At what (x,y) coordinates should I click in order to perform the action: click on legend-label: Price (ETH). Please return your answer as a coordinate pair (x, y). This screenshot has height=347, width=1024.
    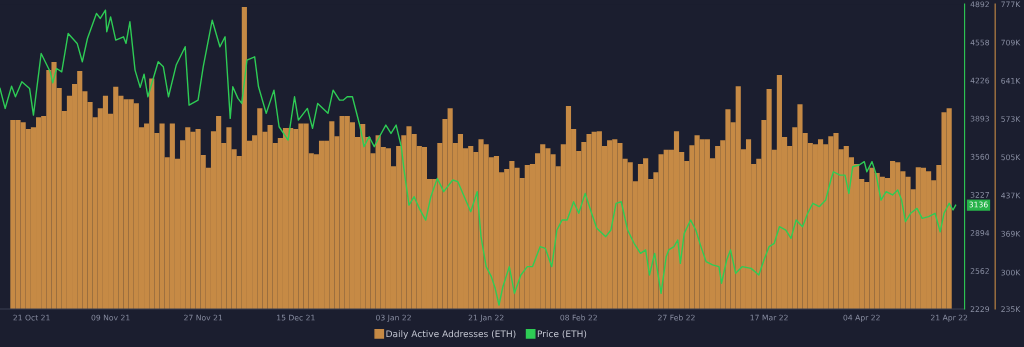
    Looking at the image, I should click on (562, 334).